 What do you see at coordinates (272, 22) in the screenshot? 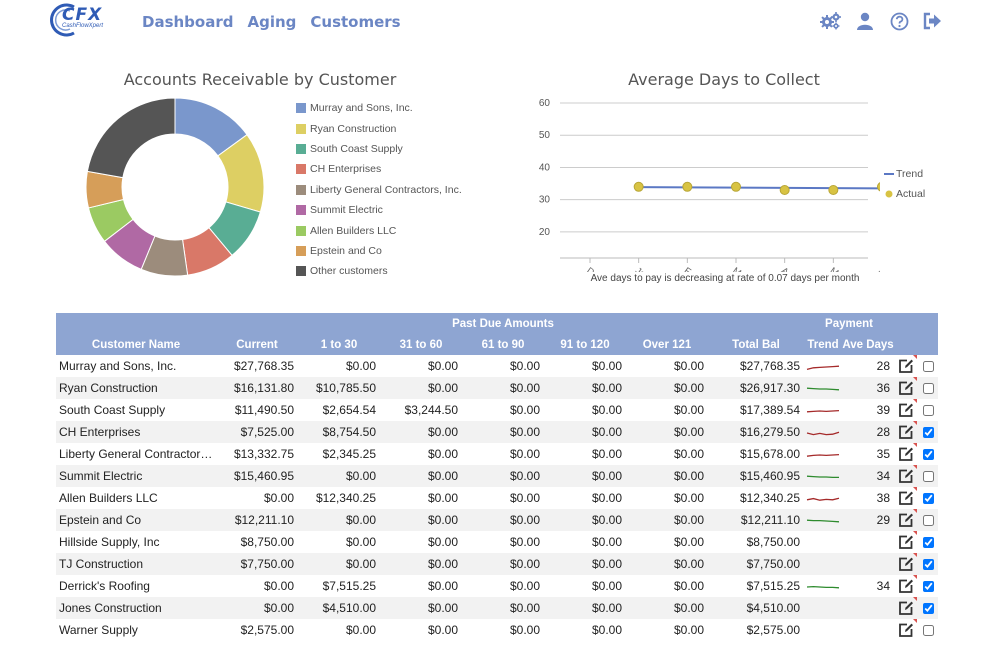
I see `nav-aging: Aging` at bounding box center [272, 22].